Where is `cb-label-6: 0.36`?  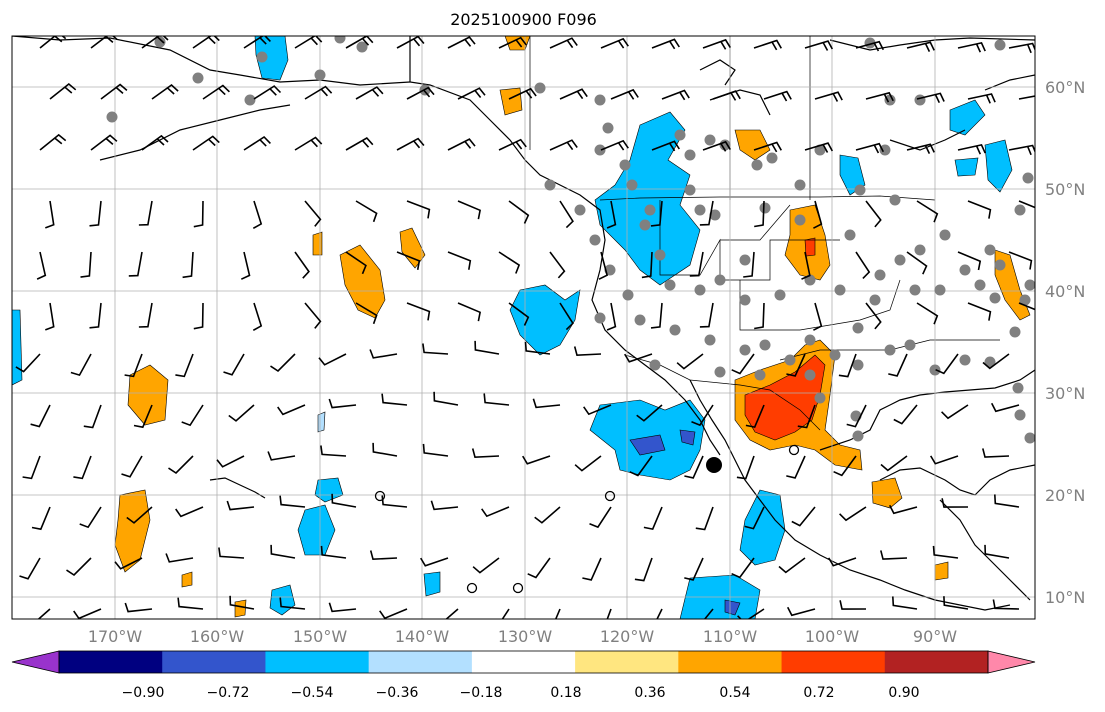
cb-label-6: 0.36 is located at coordinates (649, 693).